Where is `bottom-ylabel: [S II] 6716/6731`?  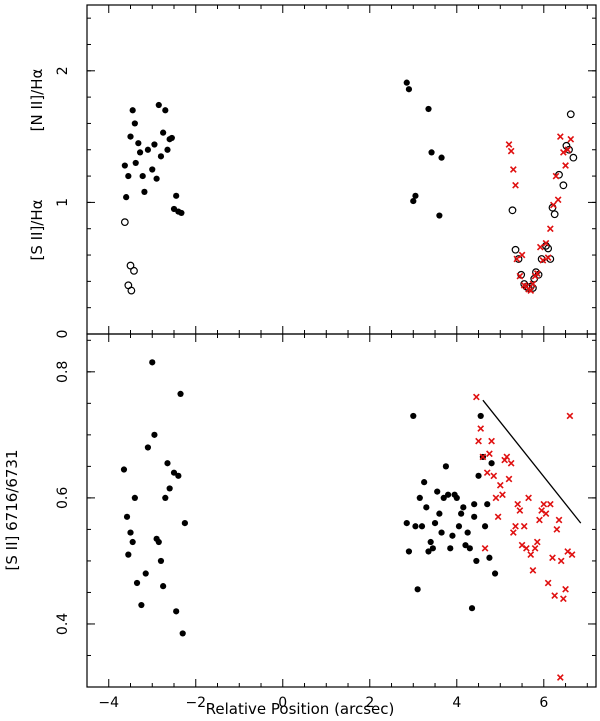
bottom-ylabel: [S II] 6716/6731 is located at coordinates (12, 509).